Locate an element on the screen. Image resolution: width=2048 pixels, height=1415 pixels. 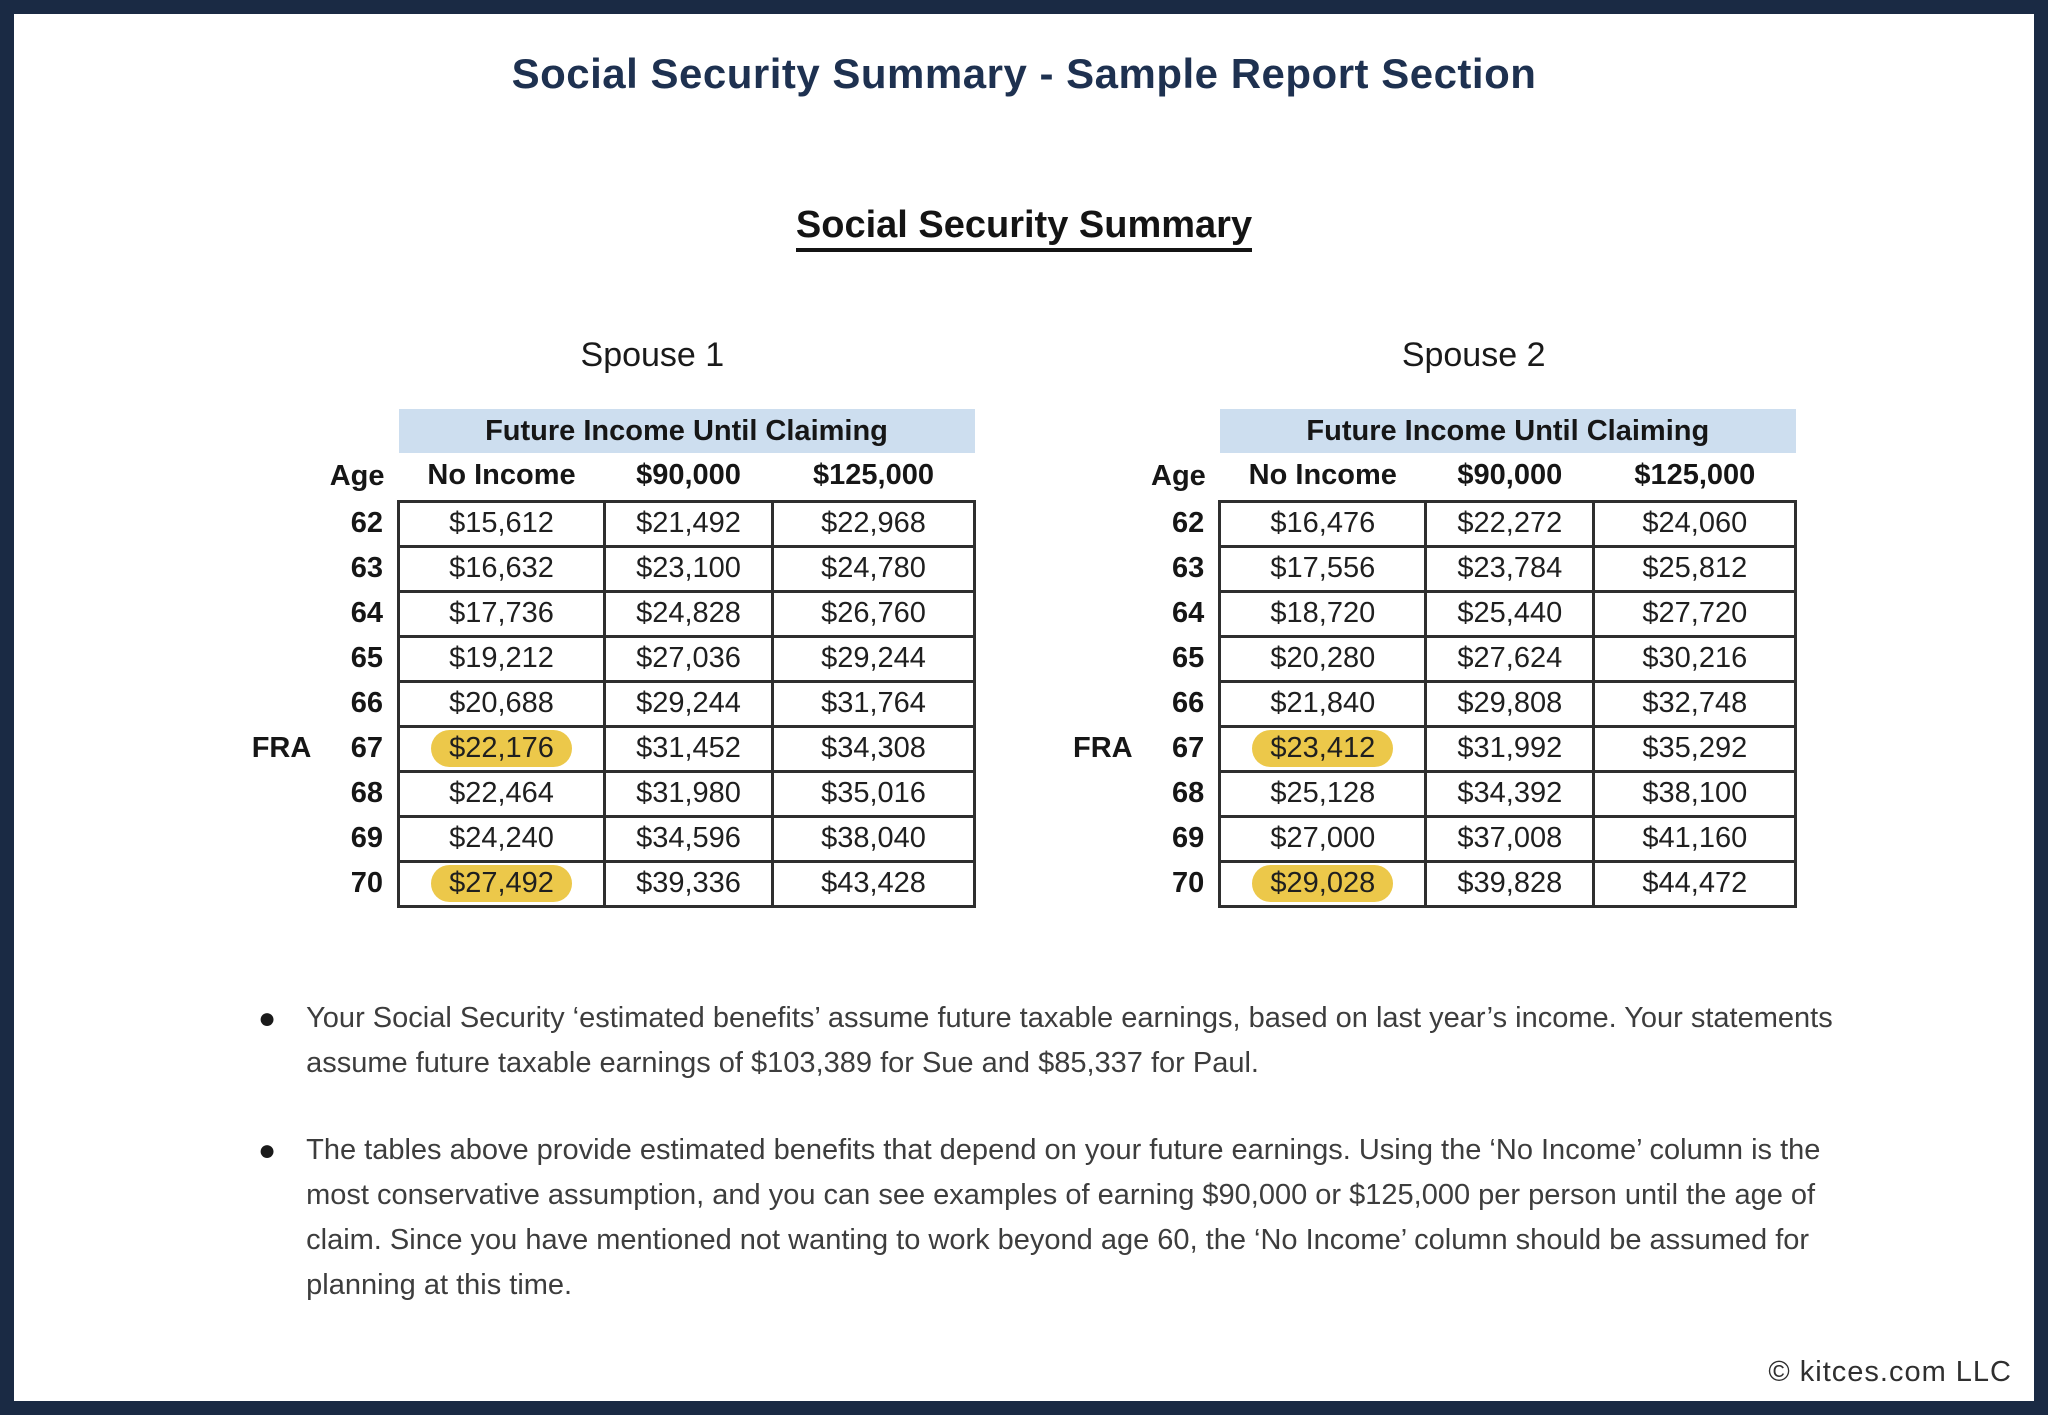
highlight-pill: $27,492 is located at coordinates (501, 883).